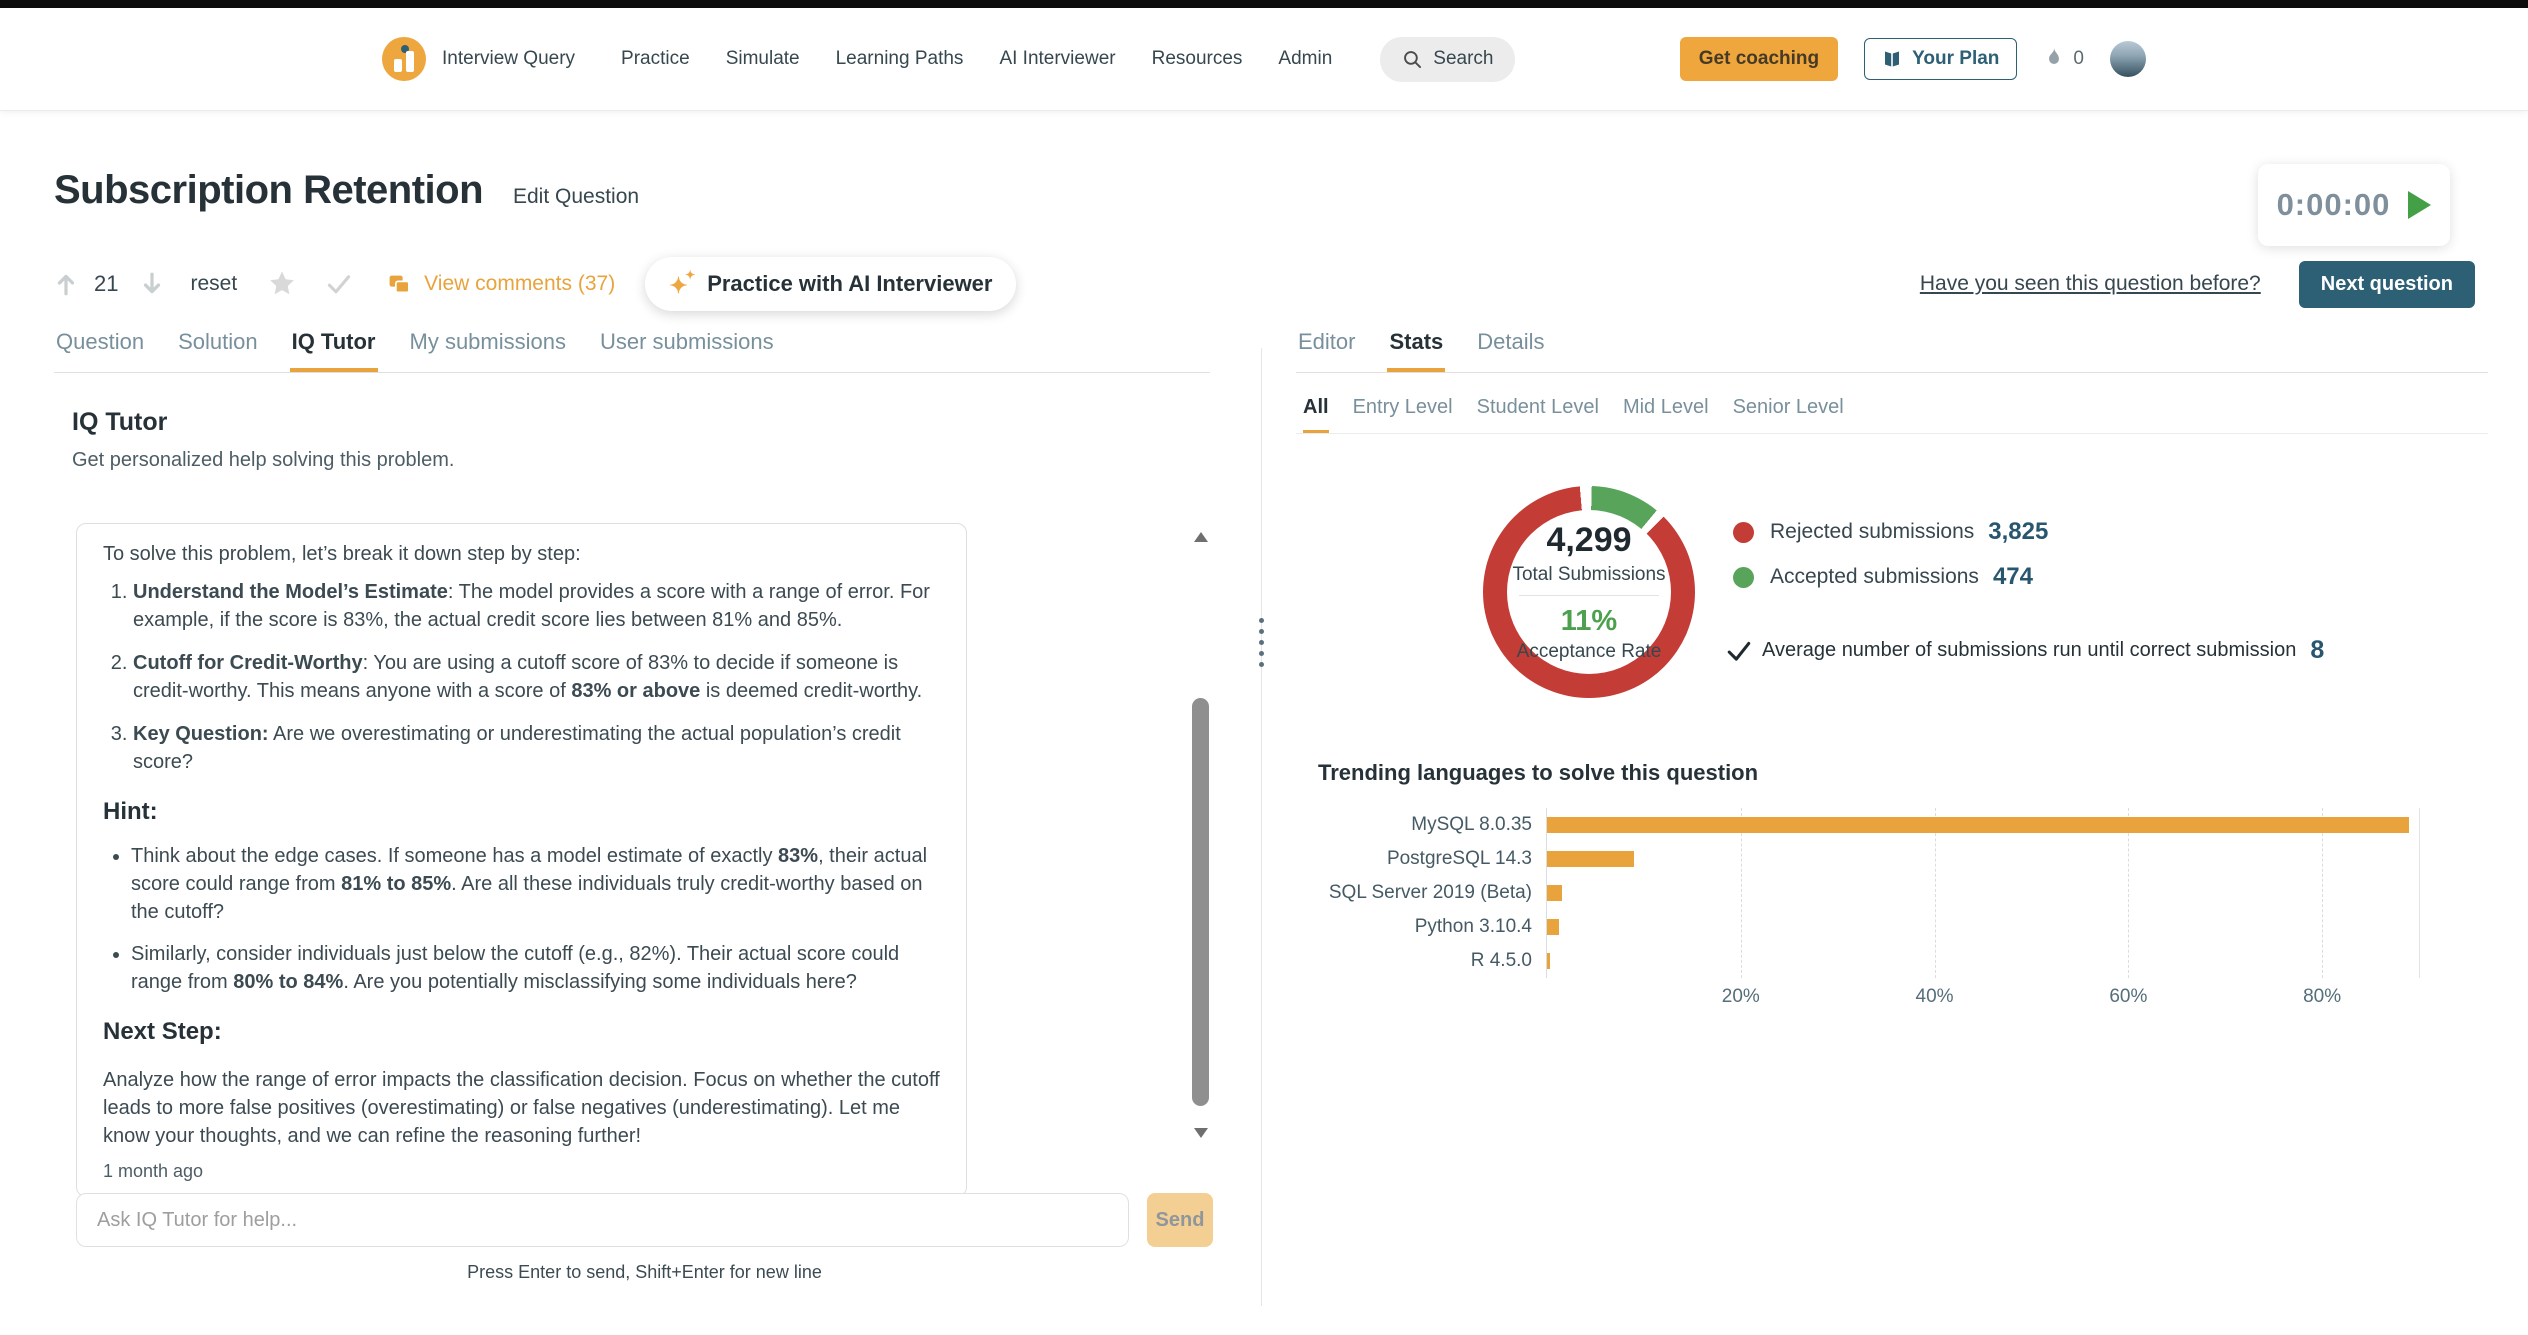 Image resolution: width=2528 pixels, height=1335 pixels. Describe the element at coordinates (130, 811) in the screenshot. I see `hint-heading: Hint:` at that location.